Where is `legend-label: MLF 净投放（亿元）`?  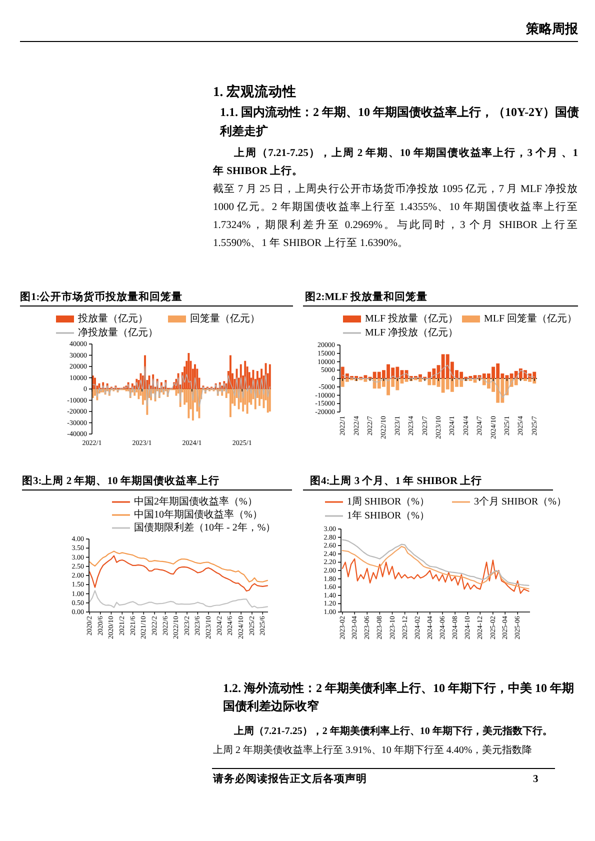
legend-label: MLF 净投放（亿元） is located at coordinates (411, 332).